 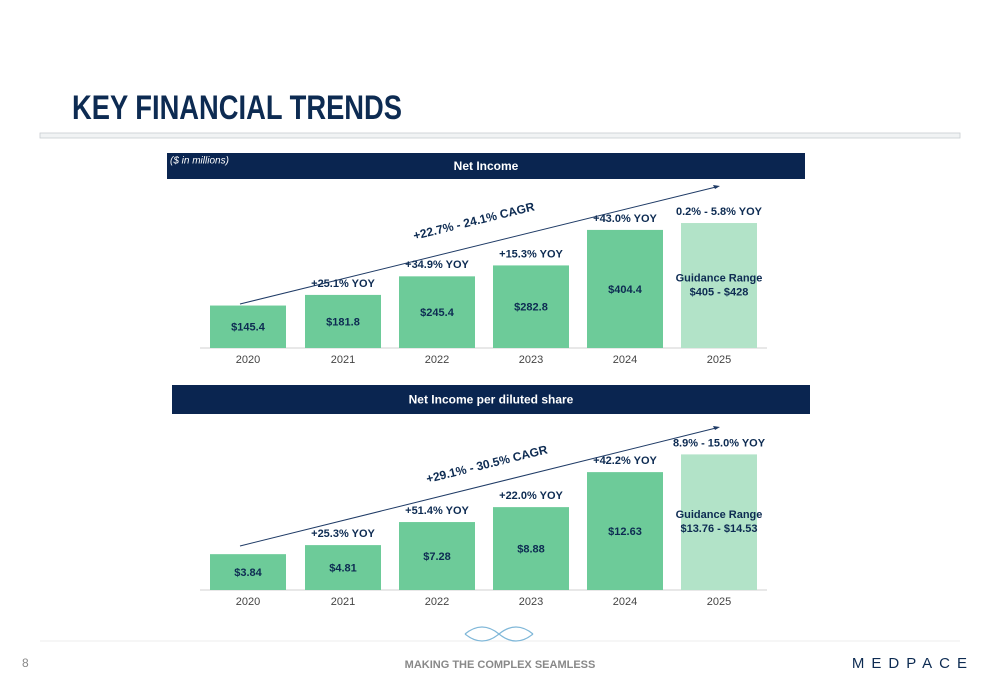 I want to click on yoy-label: +25.3% YOY, so click(x=343, y=534).